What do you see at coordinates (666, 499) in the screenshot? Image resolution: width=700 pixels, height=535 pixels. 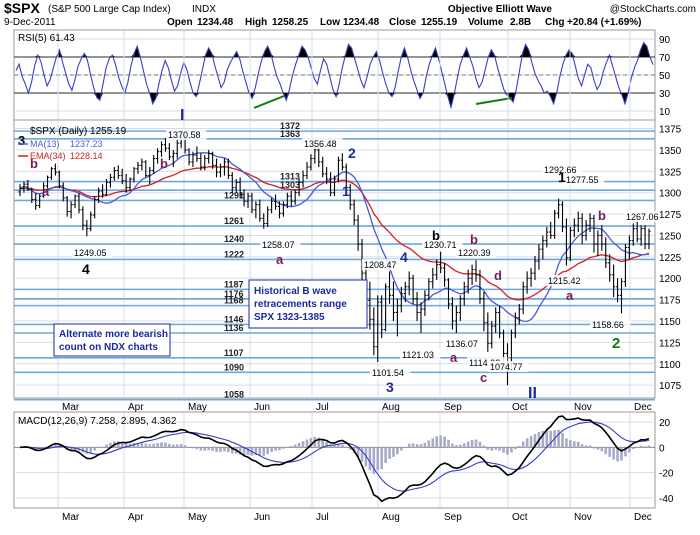 I see `macd-y-tick: -40` at bounding box center [666, 499].